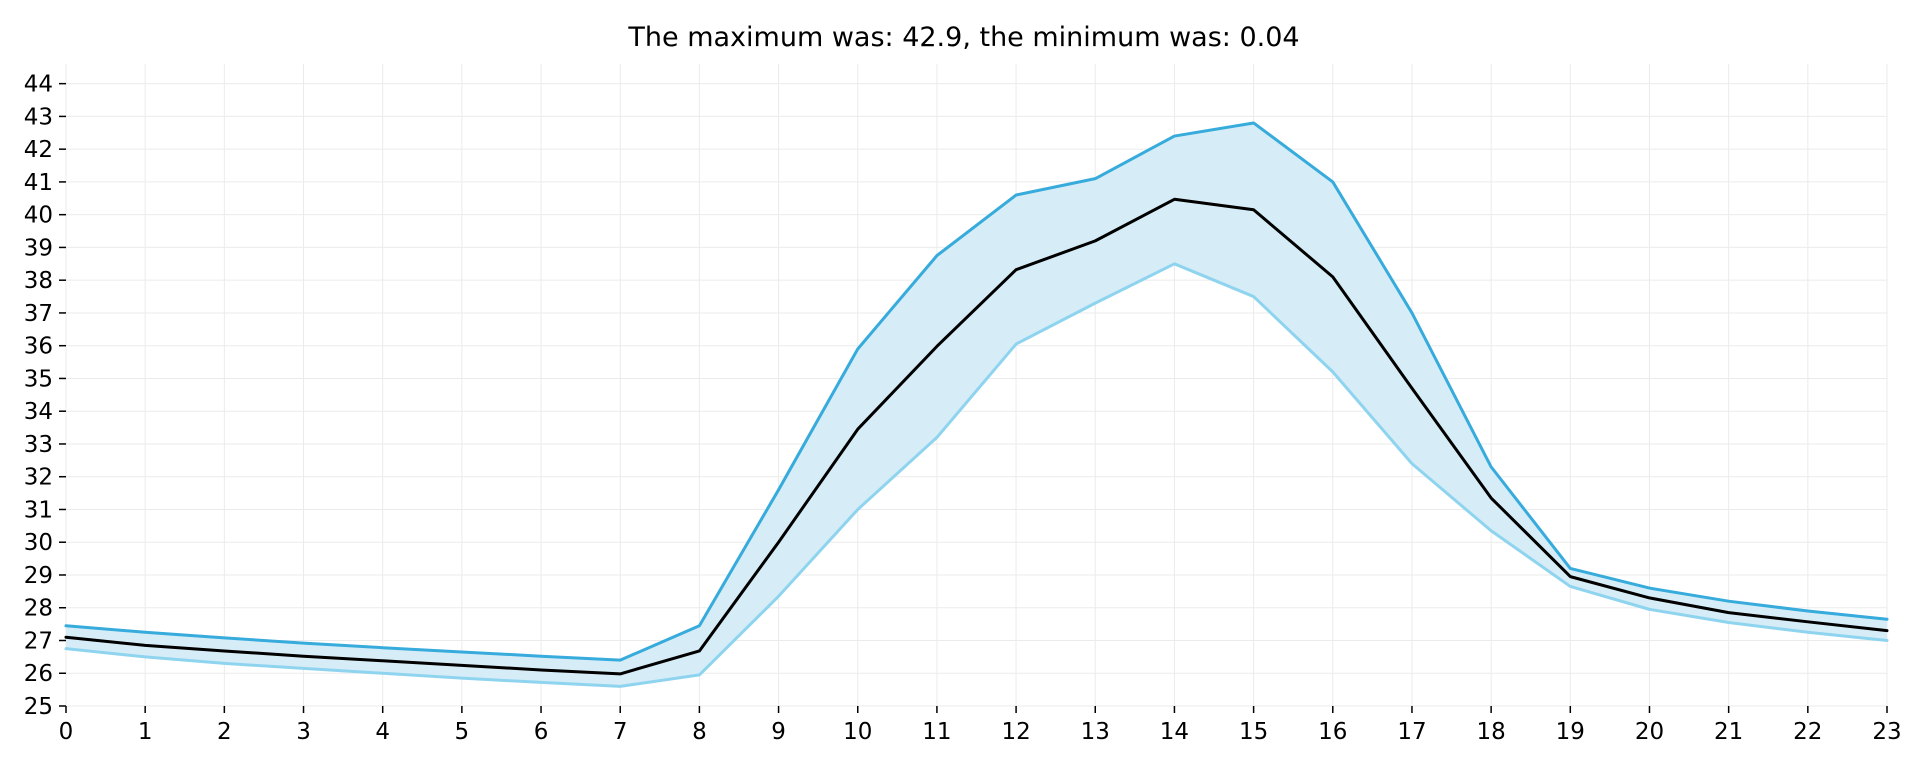  I want to click on y-tick-label: 44, so click(38, 85).